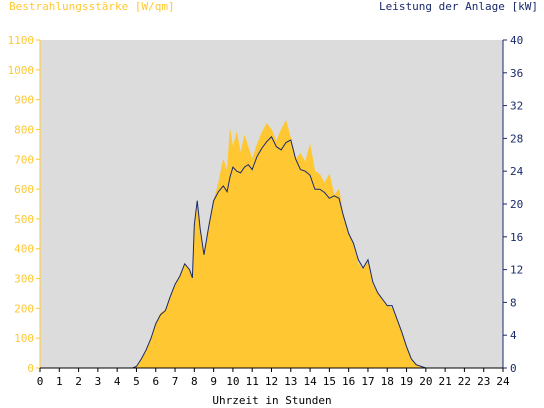 Image resolution: width=544 pixels, height=408 pixels. I want to click on x-tick-label: 20, so click(425, 381).